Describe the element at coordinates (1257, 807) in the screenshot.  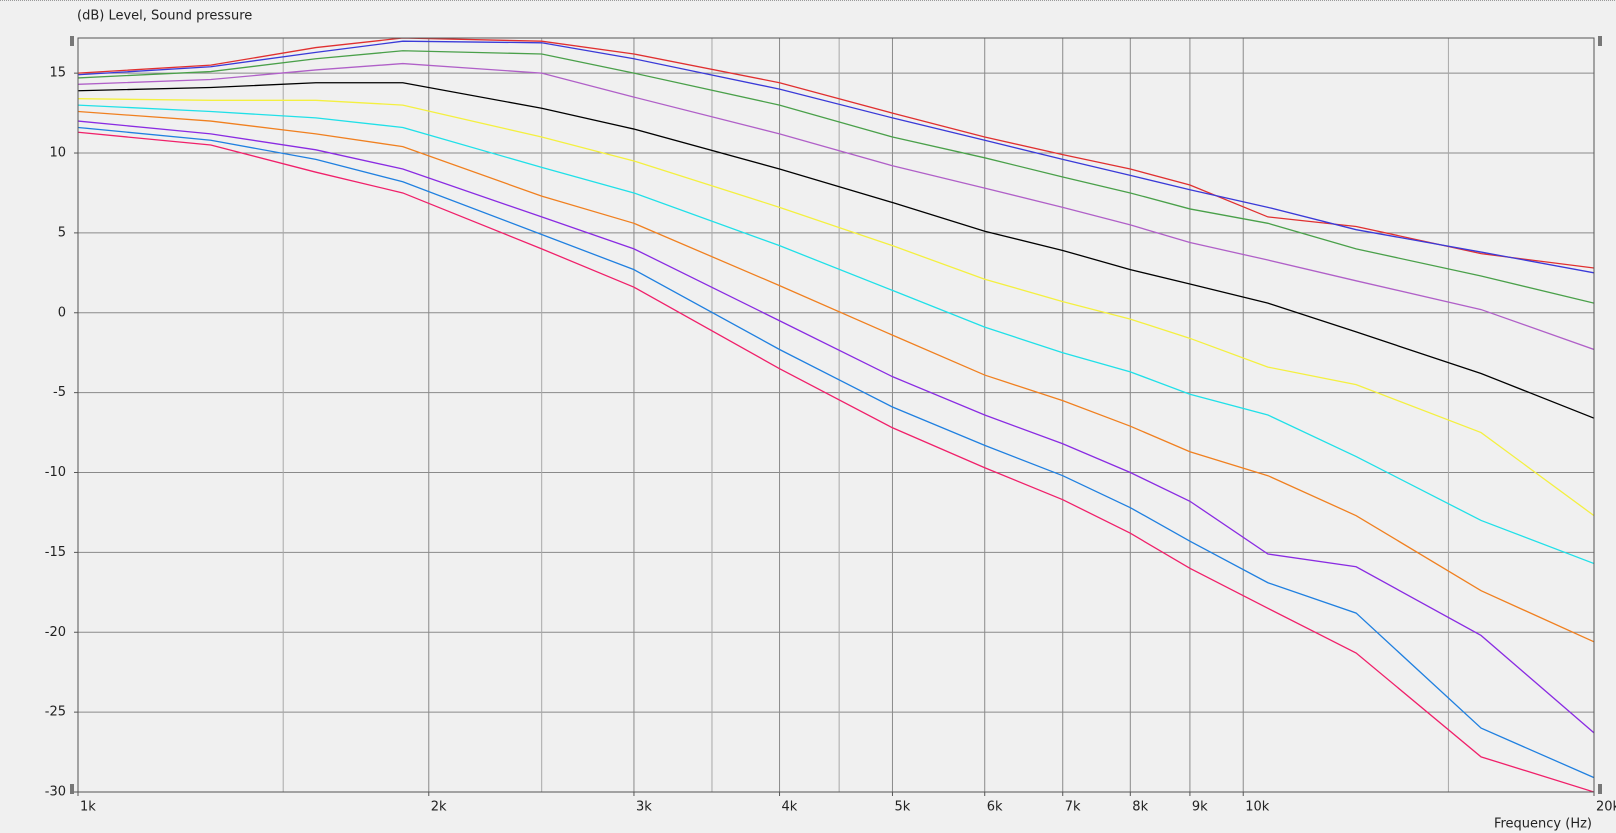
I see `x-tick-label: 10k` at that location.